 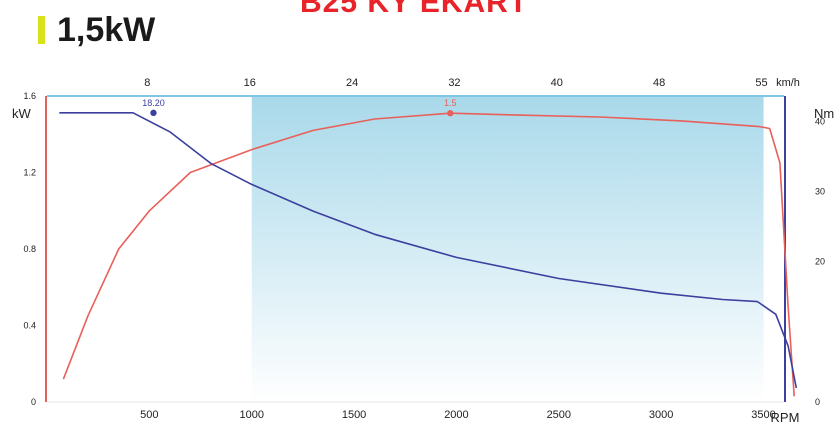 What do you see at coordinates (456, 415) in the screenshot?
I see `x-tick-label: 2000` at bounding box center [456, 415].